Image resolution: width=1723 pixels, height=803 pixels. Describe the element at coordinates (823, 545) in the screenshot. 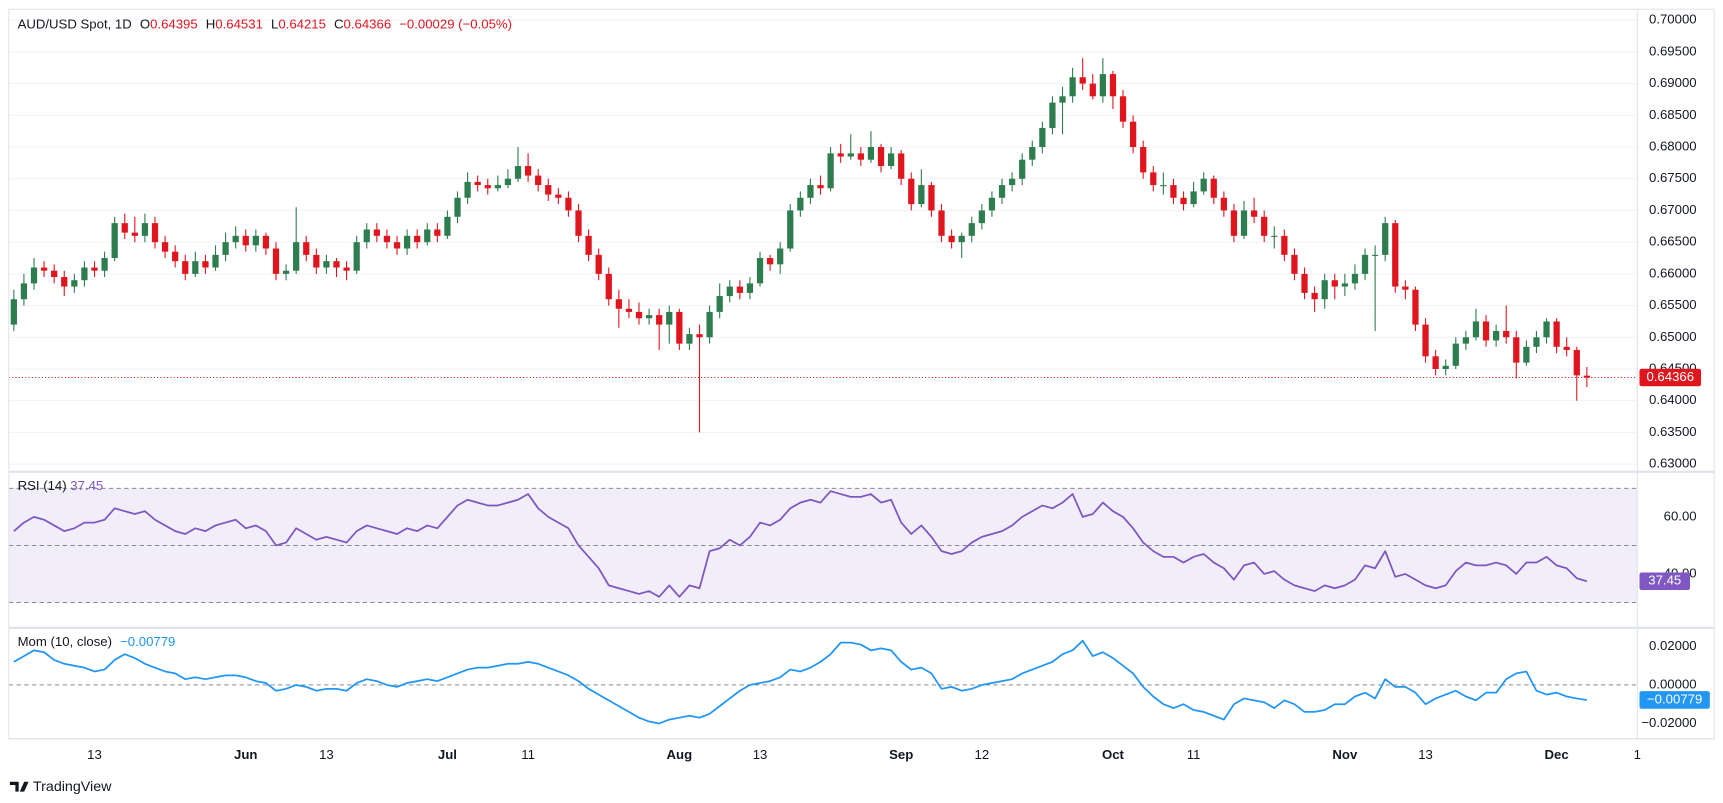

I see `indicator-band` at that location.